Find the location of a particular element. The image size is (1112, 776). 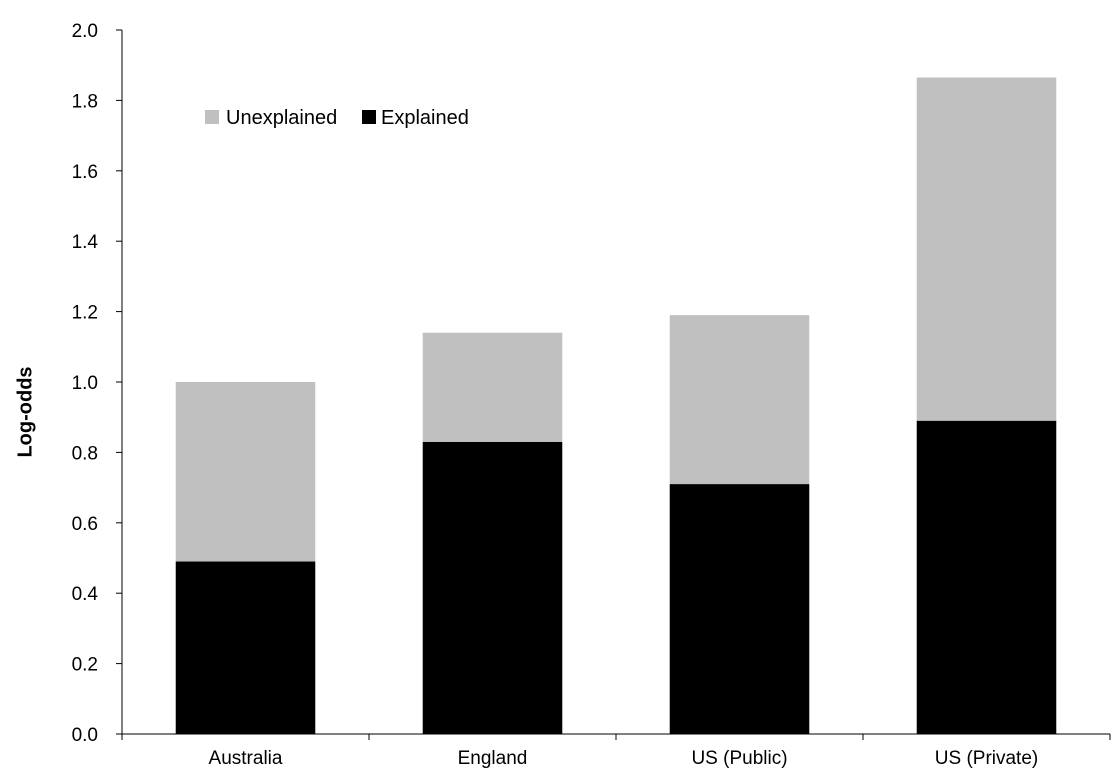

x-tick-label: England is located at coordinates (493, 758).